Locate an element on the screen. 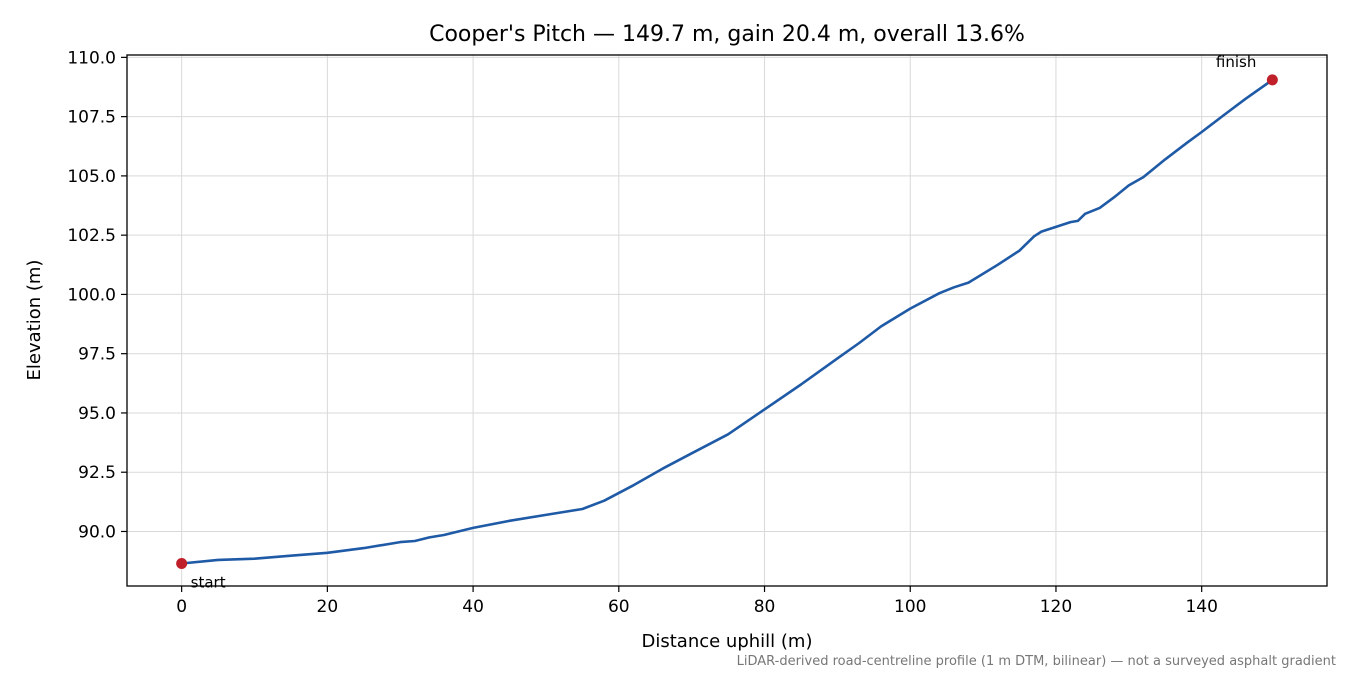 The width and height of the screenshot is (1350, 675). x-tick-label: 120 is located at coordinates (1056, 607).